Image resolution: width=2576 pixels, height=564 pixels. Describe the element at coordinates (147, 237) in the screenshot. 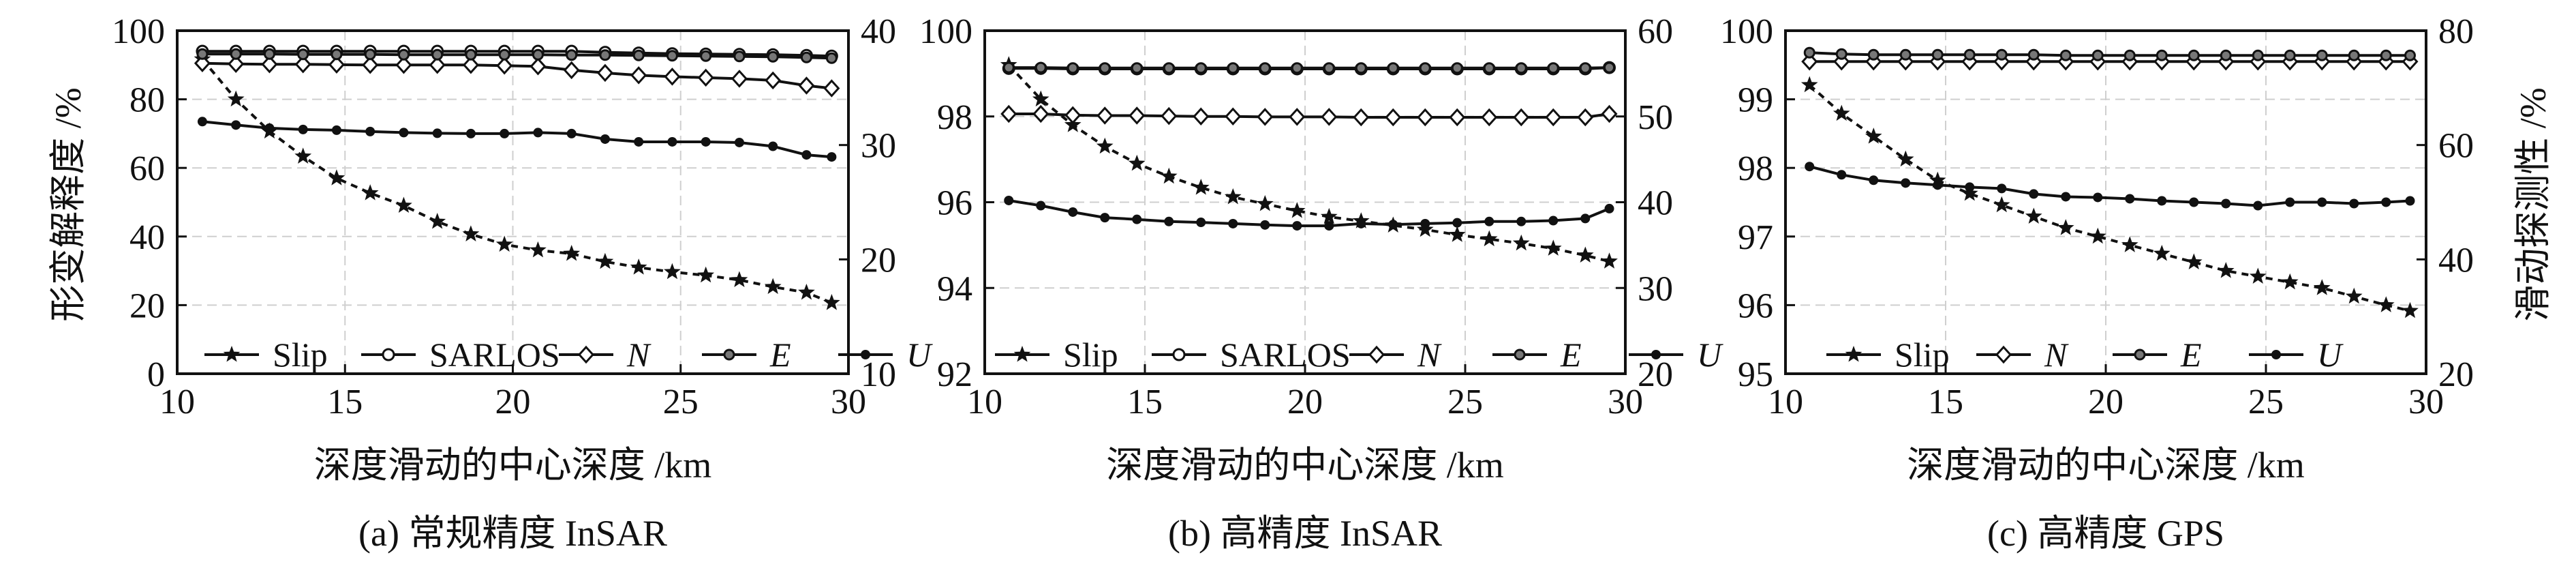

I see `y-tick-label: 40` at that location.